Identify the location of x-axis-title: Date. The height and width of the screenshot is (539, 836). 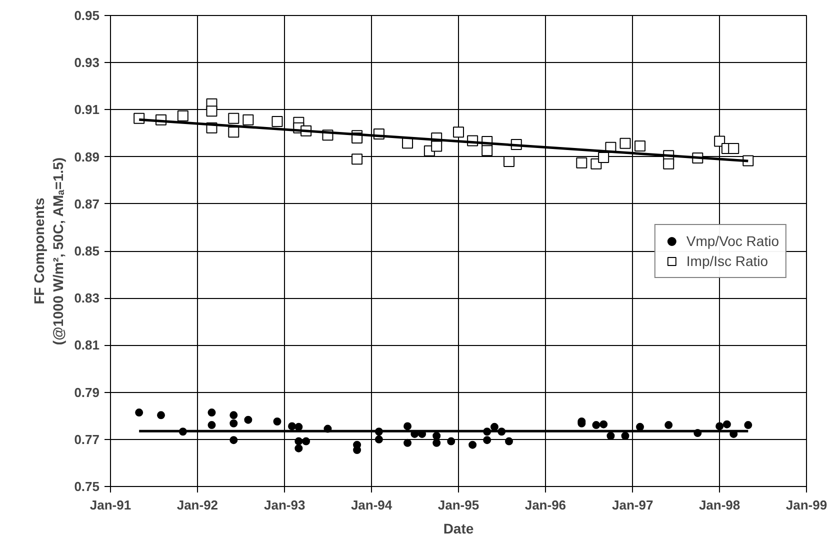
(458, 528).